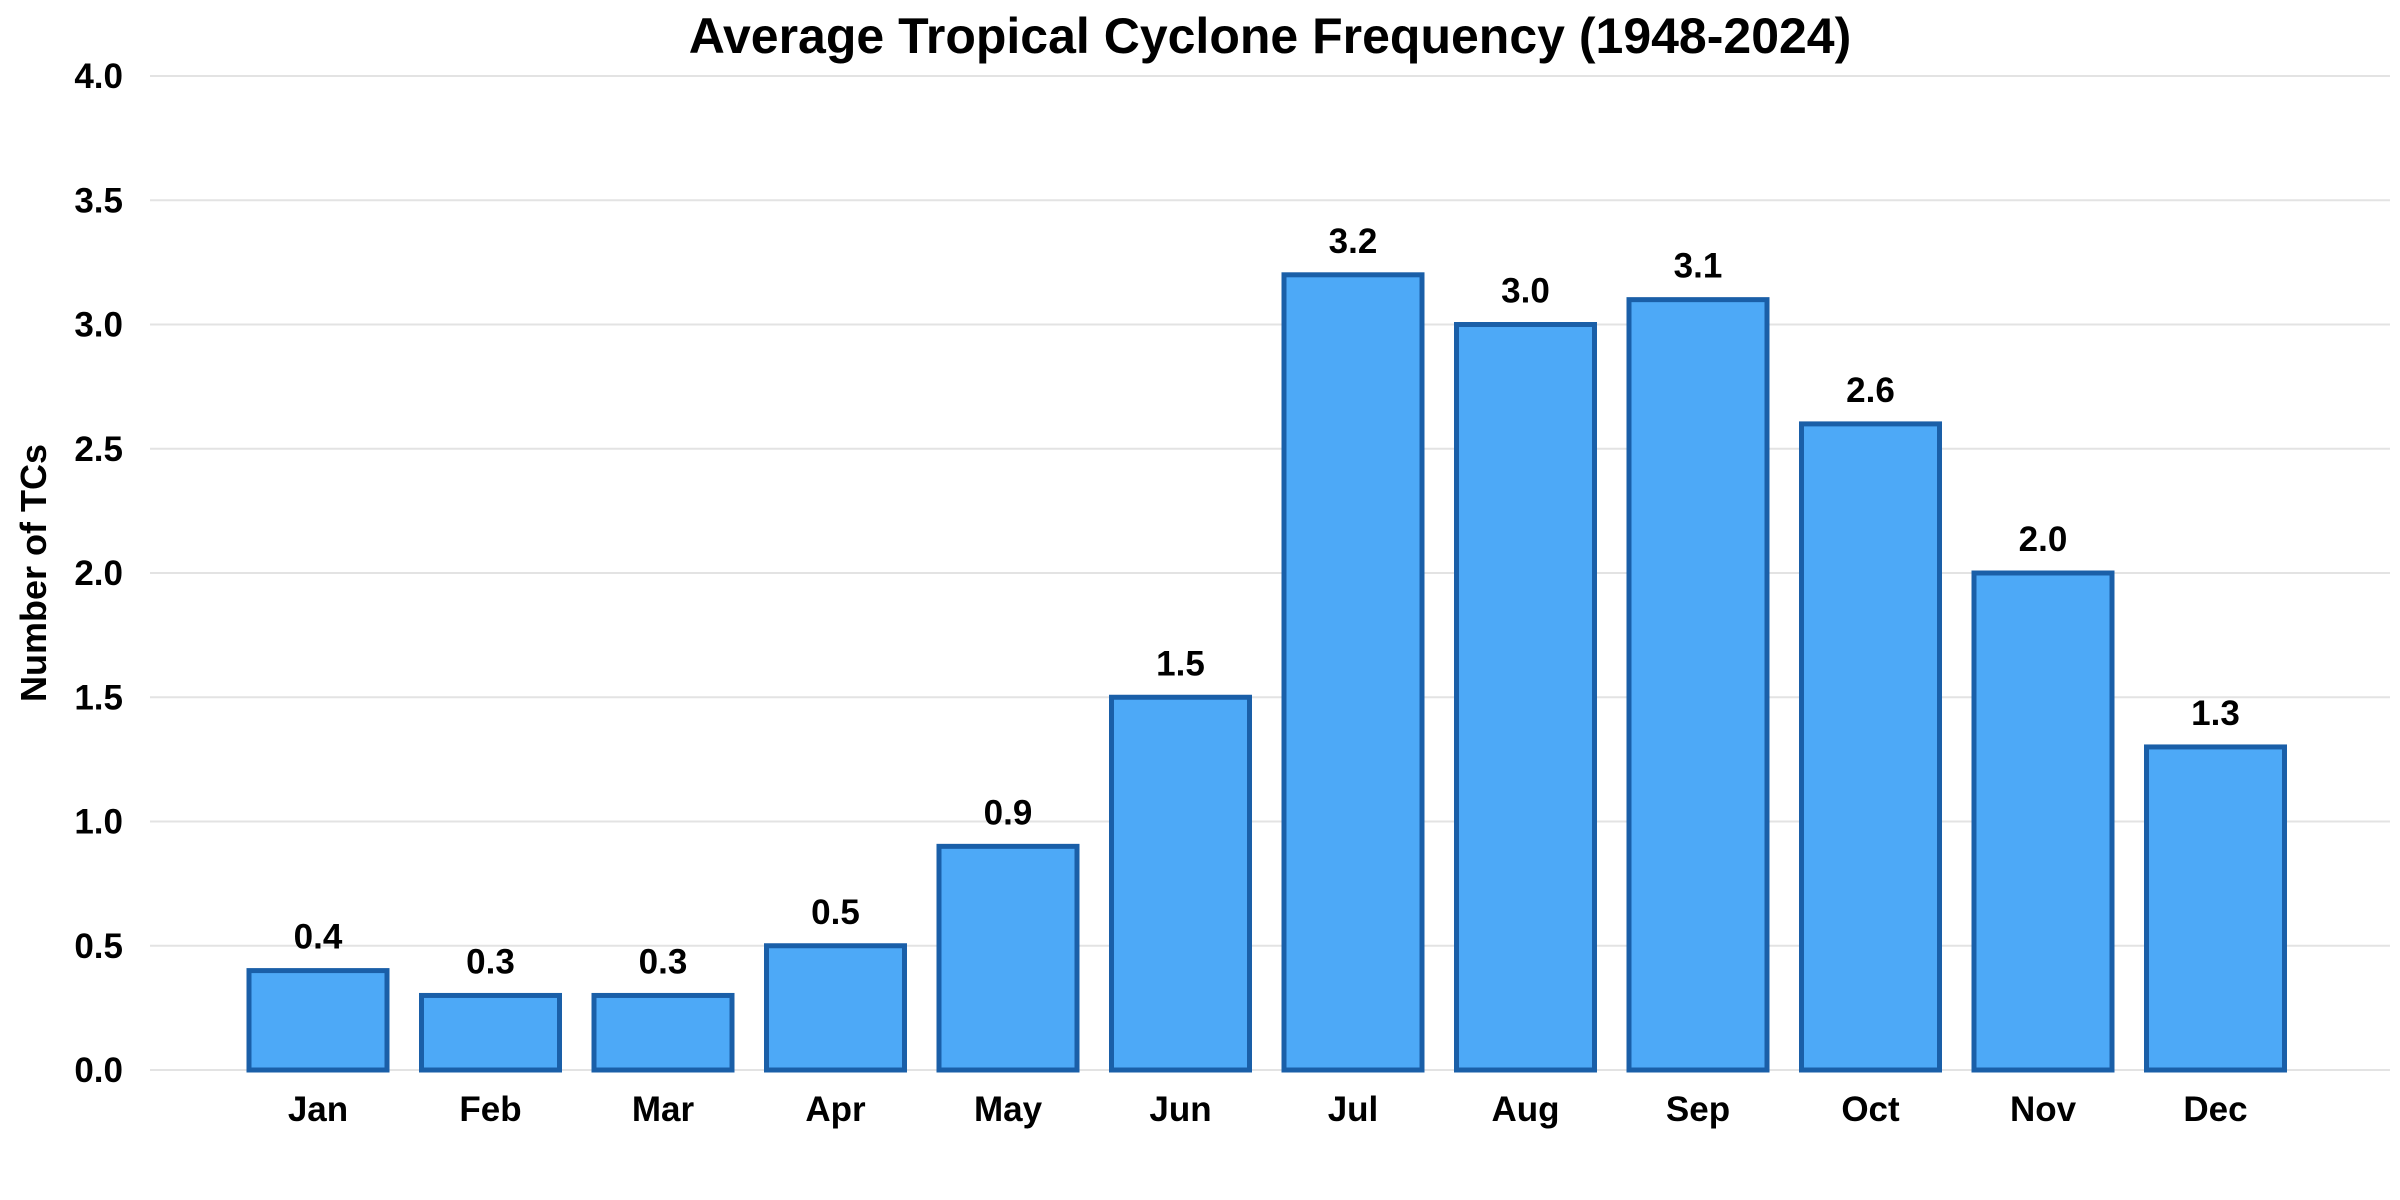 This screenshot has height=1200, width=2400. Describe the element at coordinates (1008, 812) in the screenshot. I see `data-label-may: 0.9` at that location.